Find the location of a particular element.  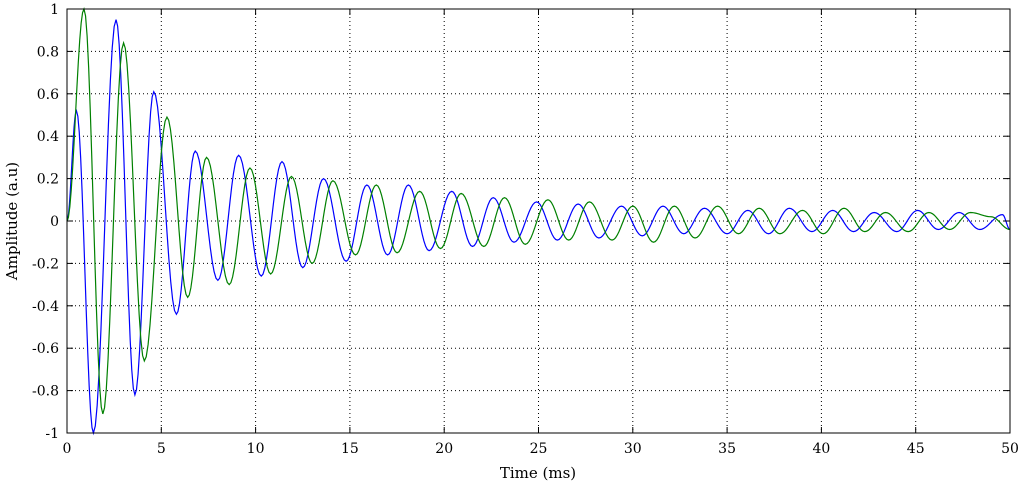

y-tick-label: -0.2 is located at coordinates (45, 264).